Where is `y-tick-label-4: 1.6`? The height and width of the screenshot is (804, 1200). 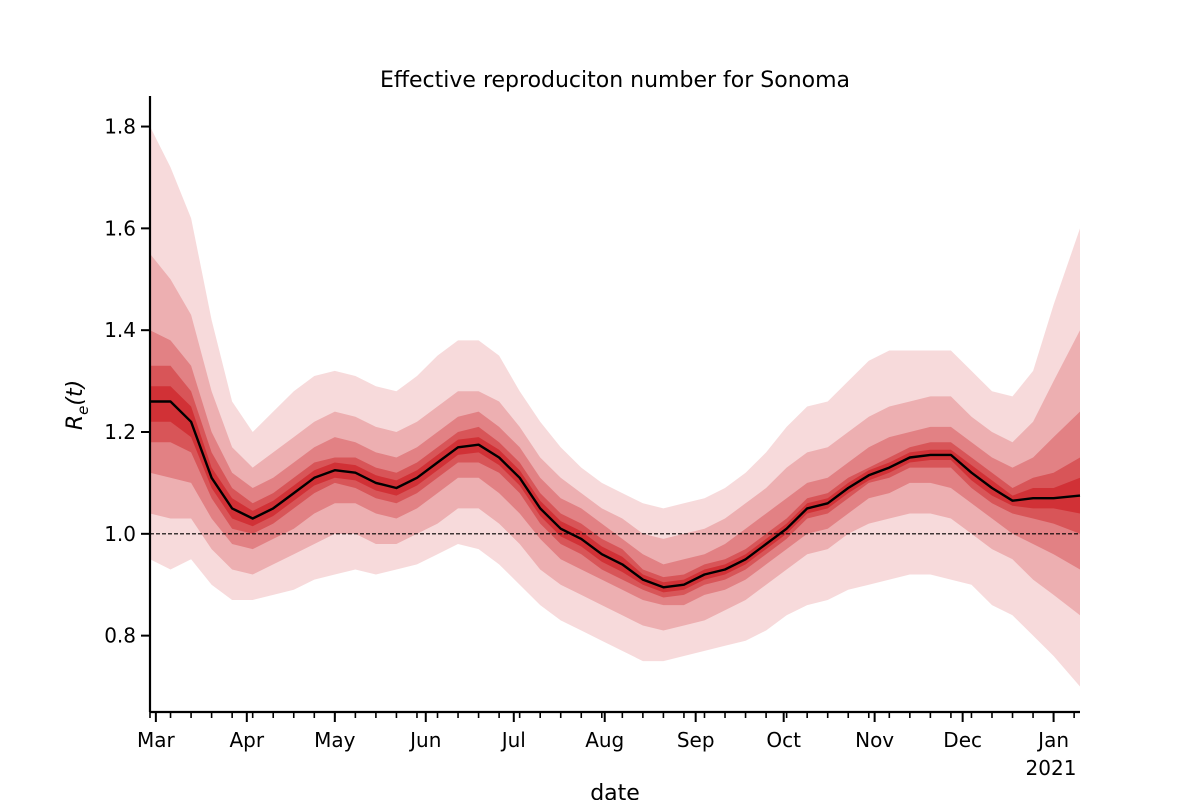
y-tick-label-4: 1.6 is located at coordinates (120, 228).